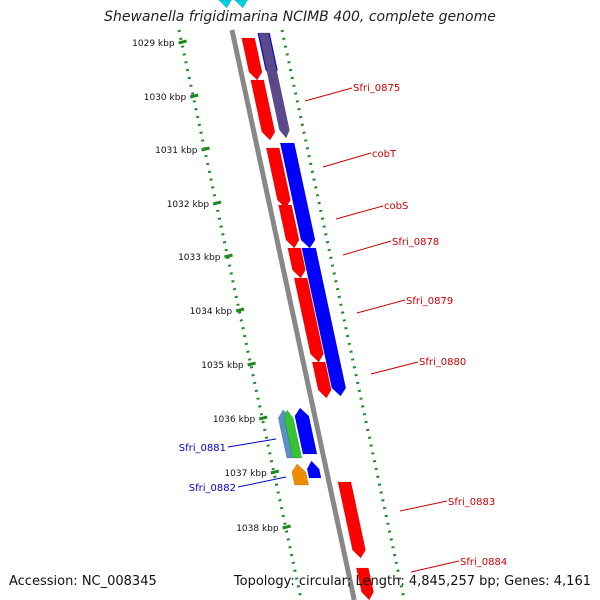 The image size is (600, 600). What do you see at coordinates (376, 88) in the screenshot?
I see `gene-label: Sfri_0875` at bounding box center [376, 88].